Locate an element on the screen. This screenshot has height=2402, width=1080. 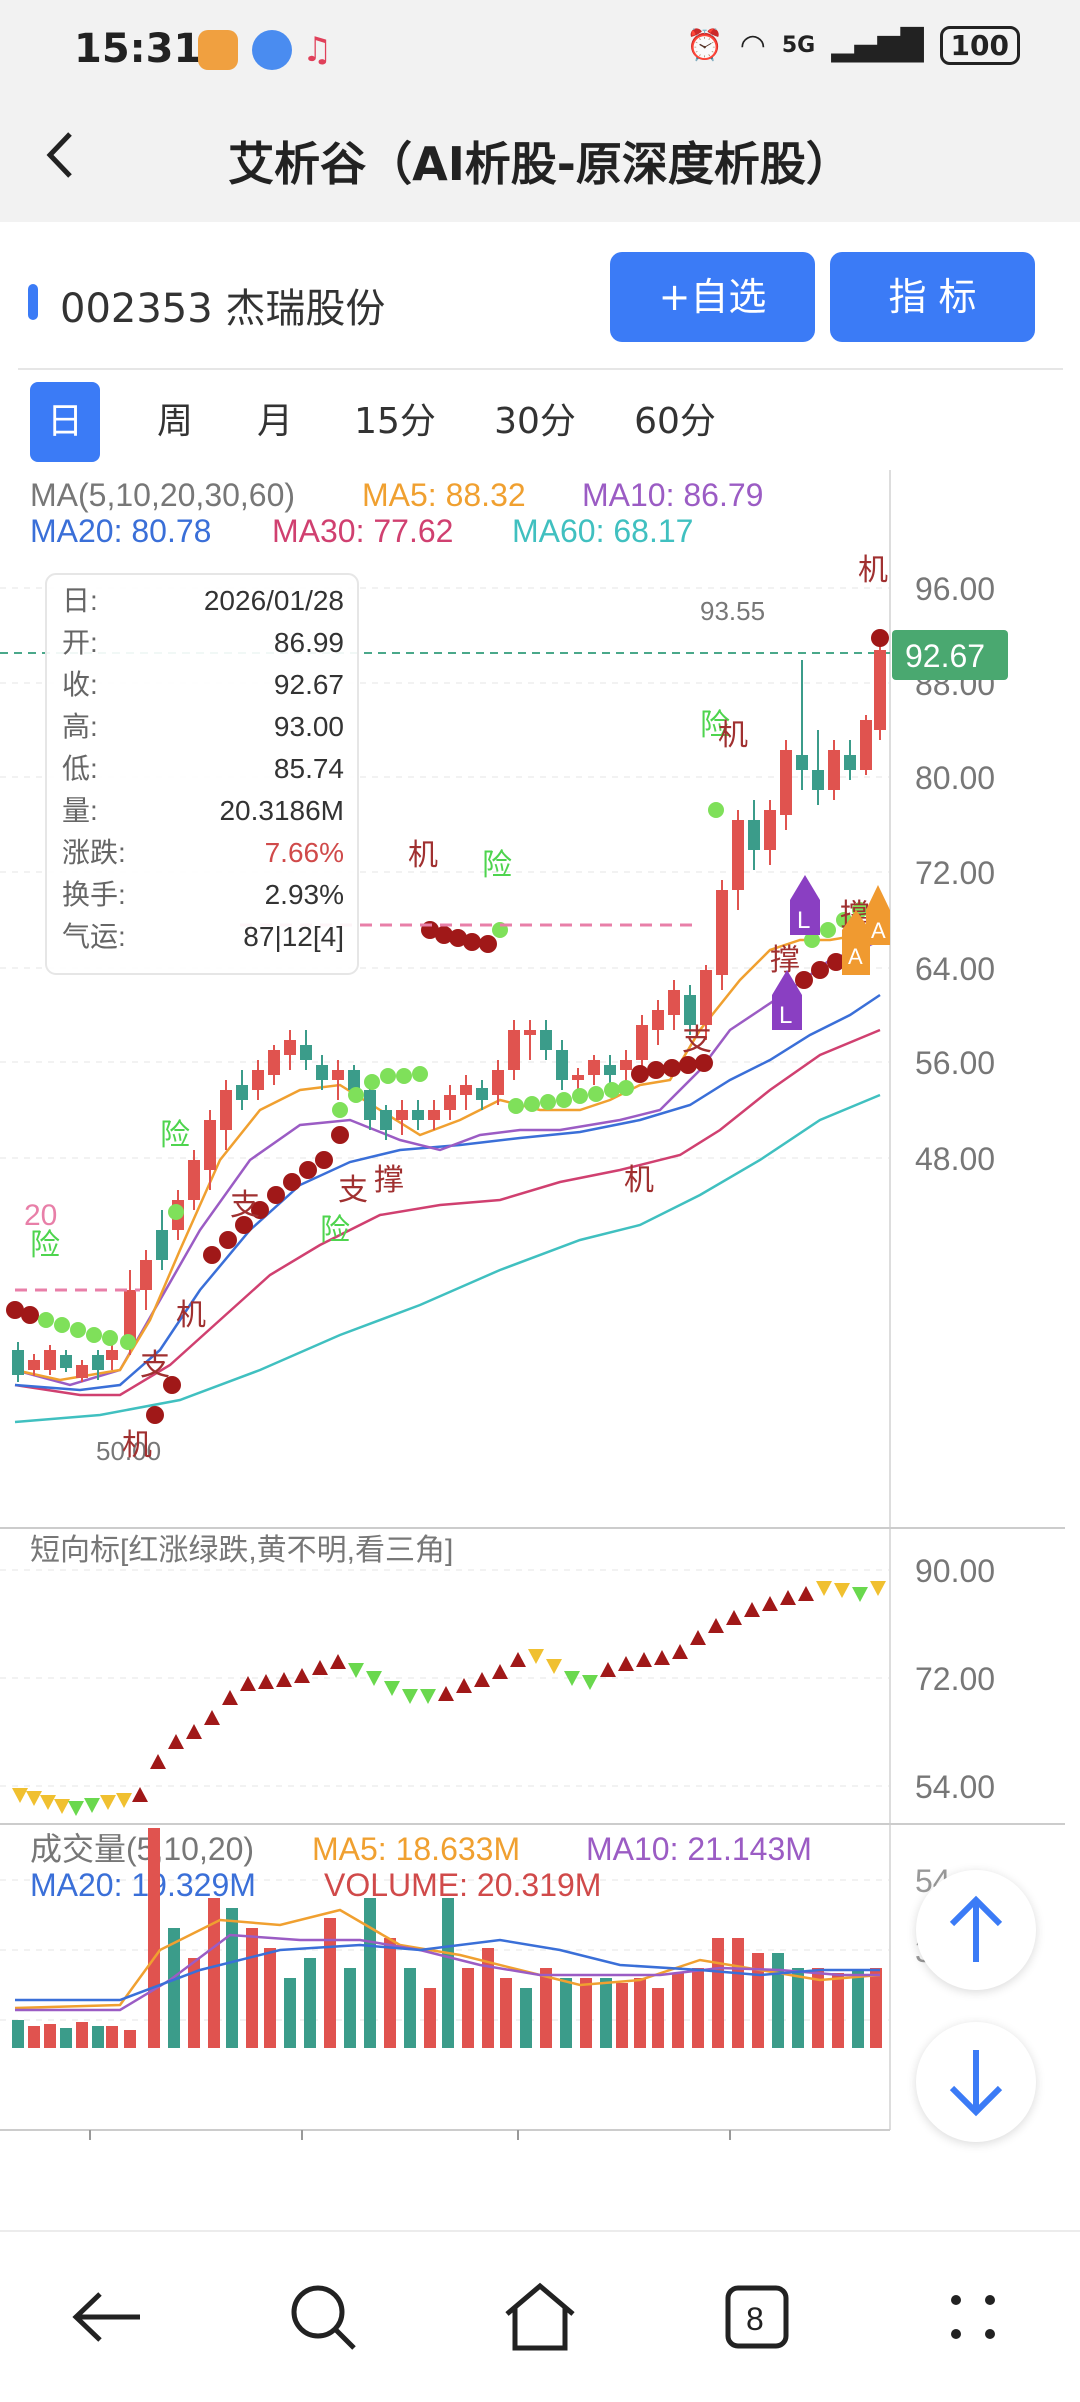
bottom-navigation: 8 is located at coordinates (540, 2316).